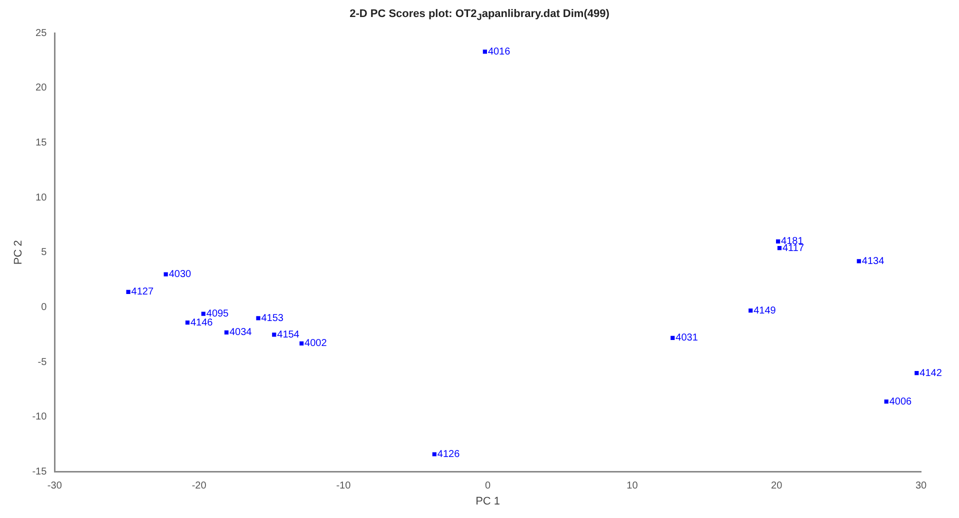 Image resolution: width=959 pixels, height=518 pixels. I want to click on y-tick-label: 15, so click(42, 142).